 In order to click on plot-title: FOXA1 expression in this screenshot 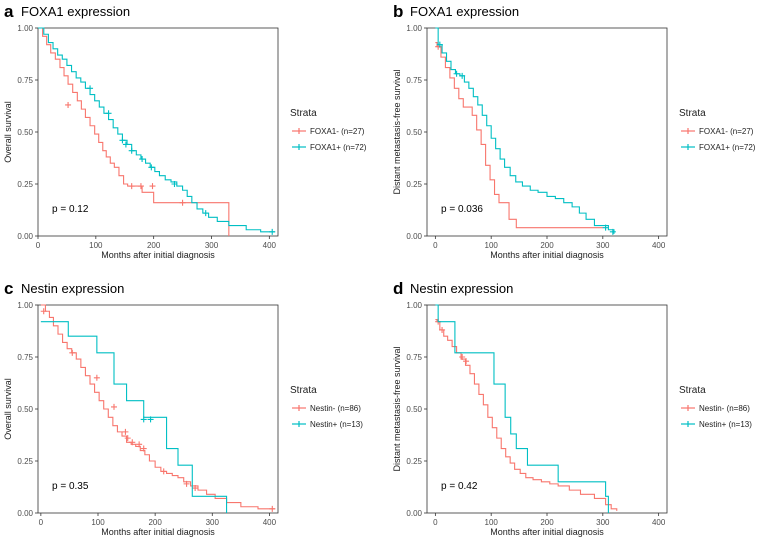, I will do `click(75, 11)`.